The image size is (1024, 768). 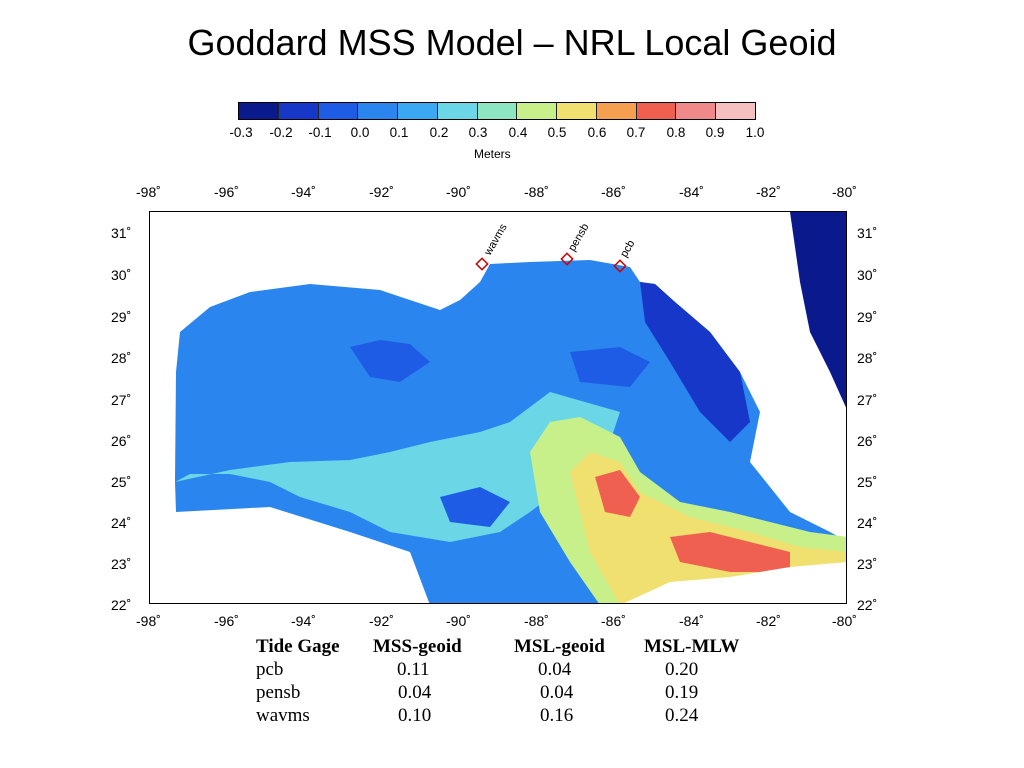 What do you see at coordinates (844, 621) in the screenshot?
I see `lon-label-bottom: -80˚` at bounding box center [844, 621].